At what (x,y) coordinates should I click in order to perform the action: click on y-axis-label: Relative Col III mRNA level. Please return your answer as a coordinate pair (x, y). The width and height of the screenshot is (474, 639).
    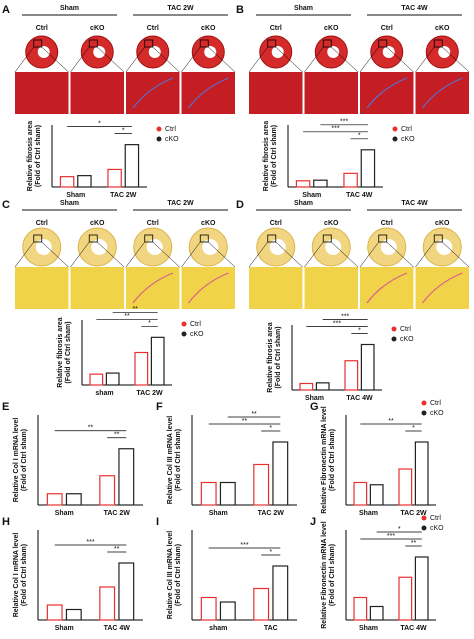
    Looking at the image, I should click on (170, 460).